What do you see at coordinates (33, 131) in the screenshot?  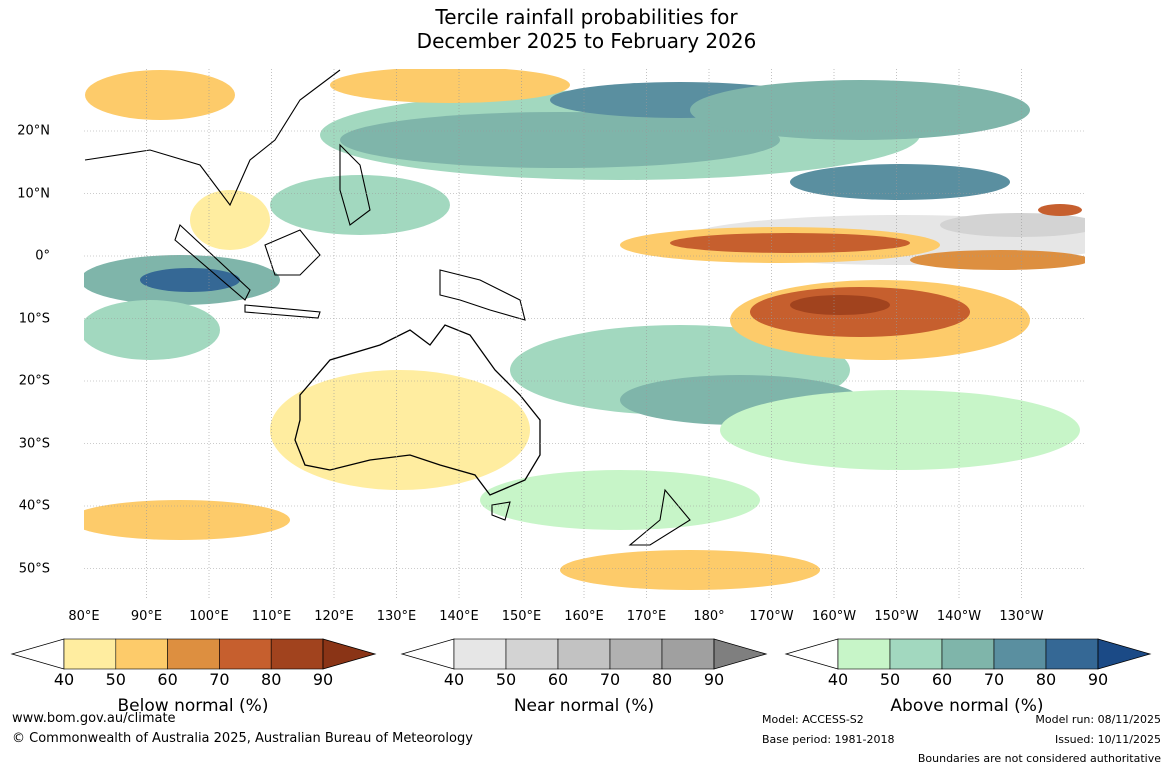 I see `latitude-tick: 20°N` at bounding box center [33, 131].